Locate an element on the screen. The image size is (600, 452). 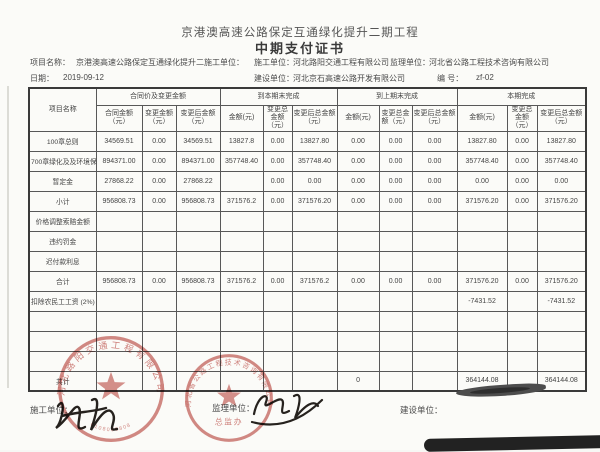
value-cell: 13827.80 is located at coordinates (314, 141).